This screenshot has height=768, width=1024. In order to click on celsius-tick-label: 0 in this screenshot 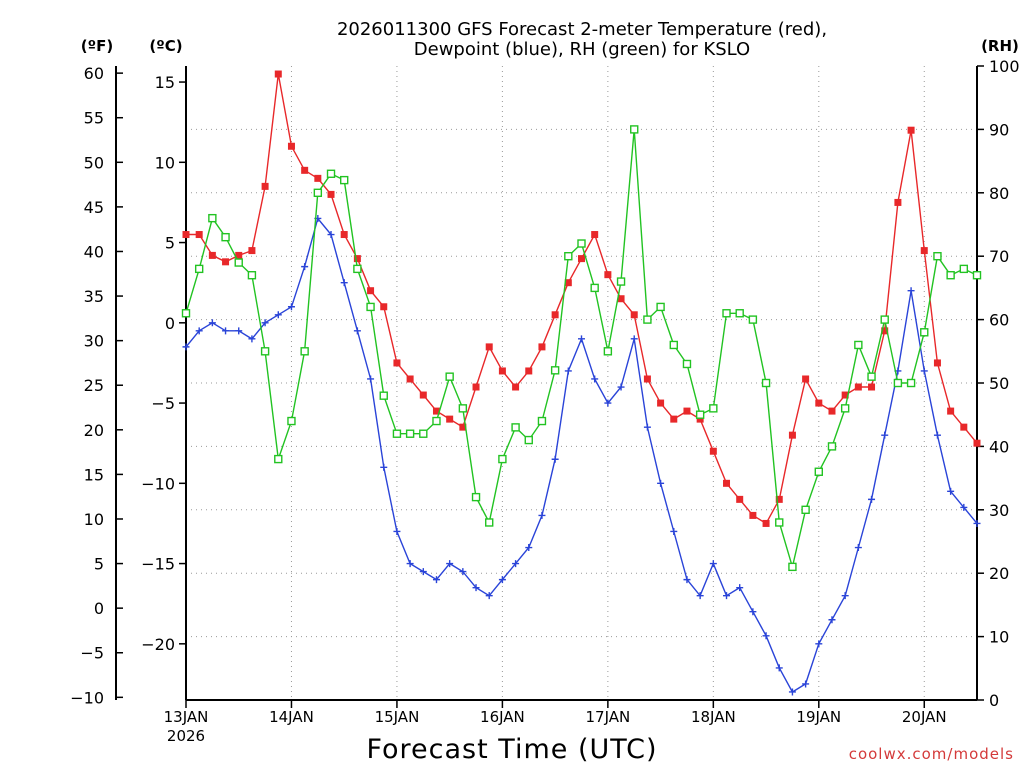, I will do `click(170, 323)`.